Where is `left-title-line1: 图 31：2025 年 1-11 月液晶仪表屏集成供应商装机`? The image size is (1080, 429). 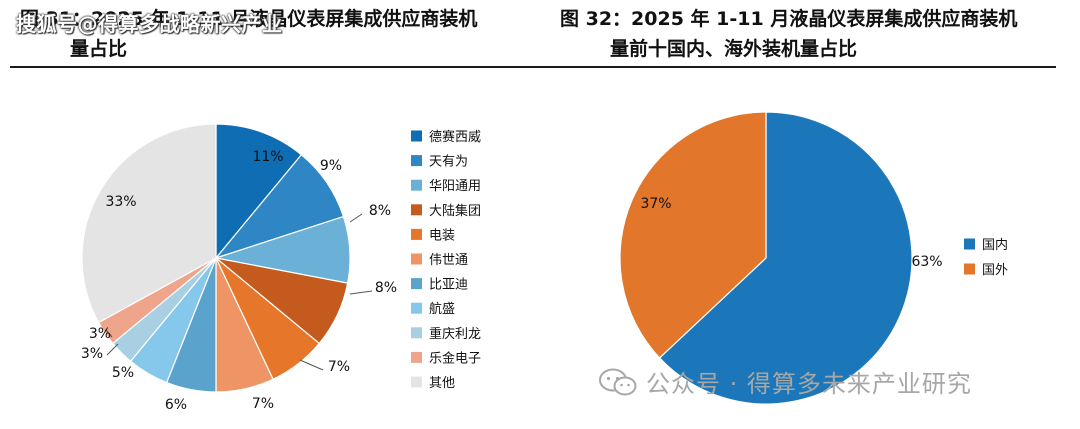
left-title-line1: 图 31：2025 年 1-11 月液晶仪表屏集成供应商装机 is located at coordinates (249, 19).